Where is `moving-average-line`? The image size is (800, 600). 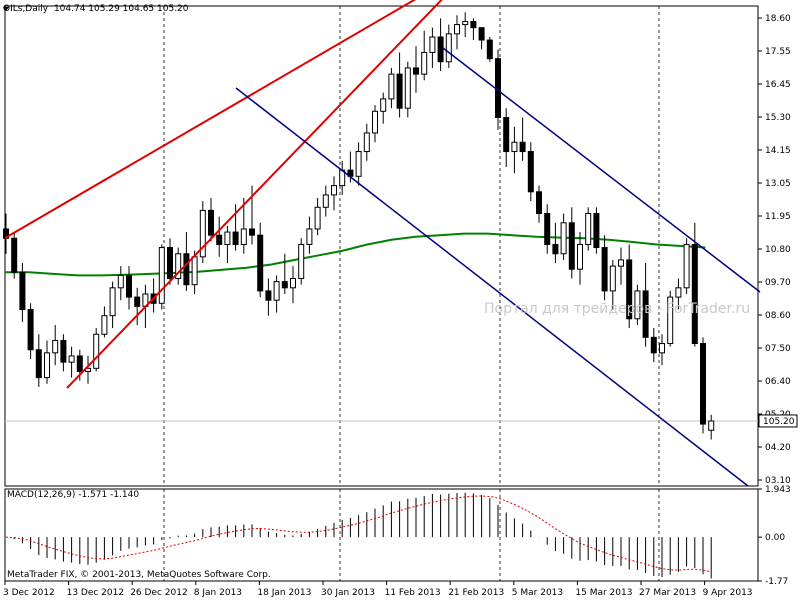 moving-average-line is located at coordinates (355, 254).